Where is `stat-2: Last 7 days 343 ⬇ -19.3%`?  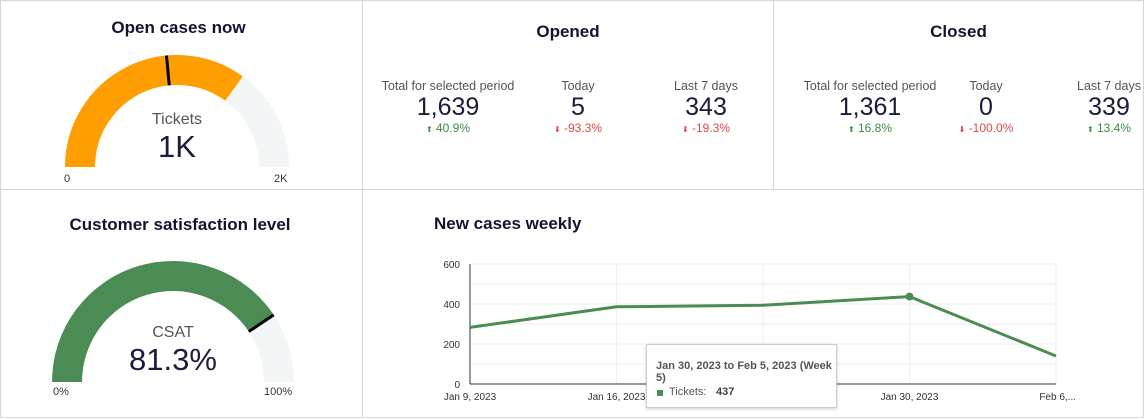 stat-2: Last 7 days 343 ⬇ -19.3% is located at coordinates (706, 107).